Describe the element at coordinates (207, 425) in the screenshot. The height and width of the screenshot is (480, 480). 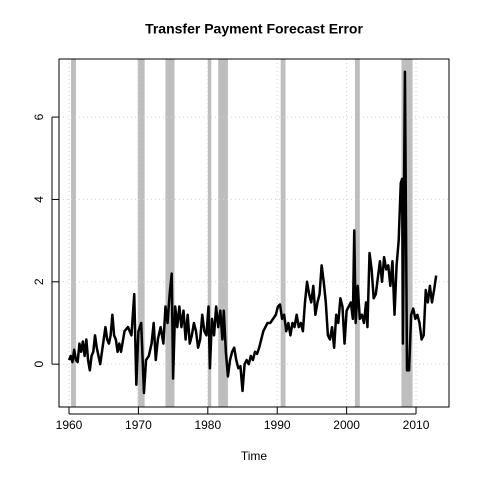
I see `x-tick-label: 1980` at that location.